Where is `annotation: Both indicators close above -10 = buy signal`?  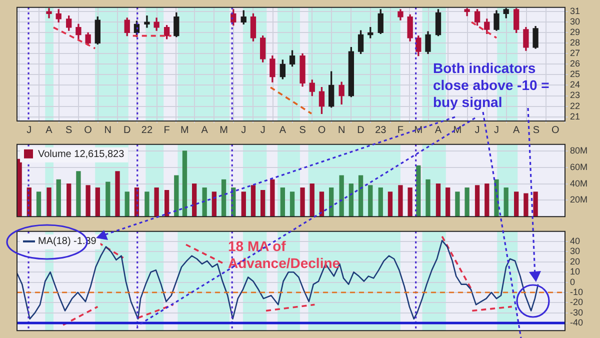 annotation: Both indicators close above -10 = buy signal is located at coordinates (491, 85).